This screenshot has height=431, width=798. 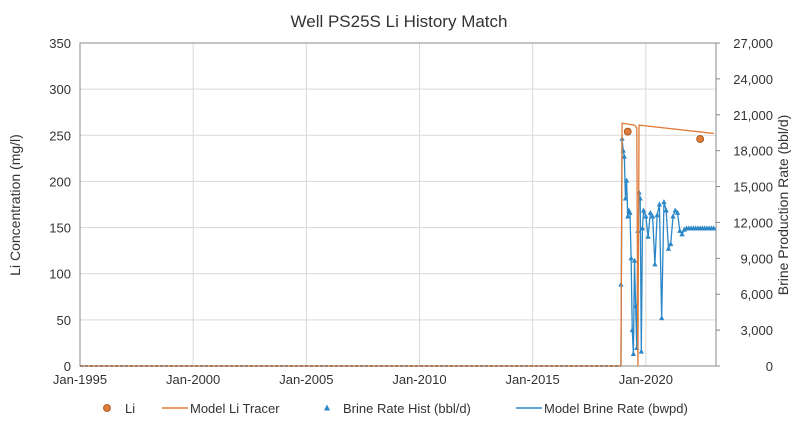 I want to click on chart-title: Well PS25S Li History Match, so click(x=399, y=21).